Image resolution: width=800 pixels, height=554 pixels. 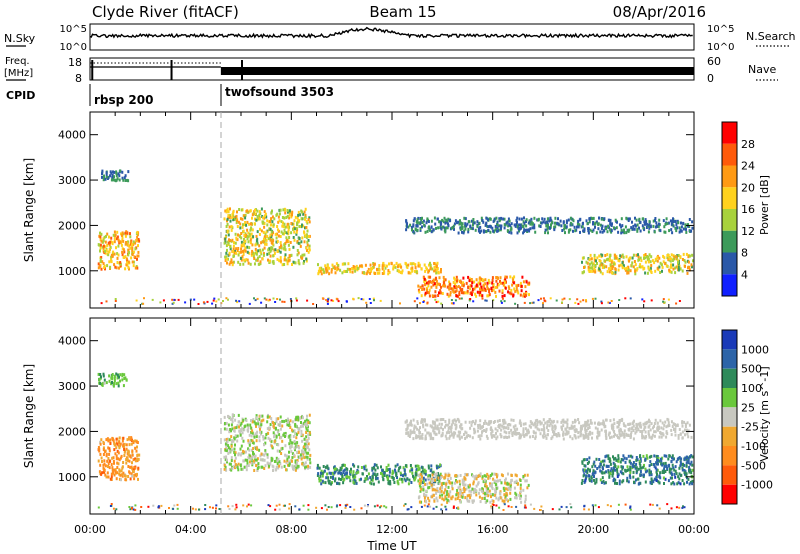 What do you see at coordinates (78, 78) in the screenshot?
I see `freq-tick-bottom: 8` at bounding box center [78, 78].